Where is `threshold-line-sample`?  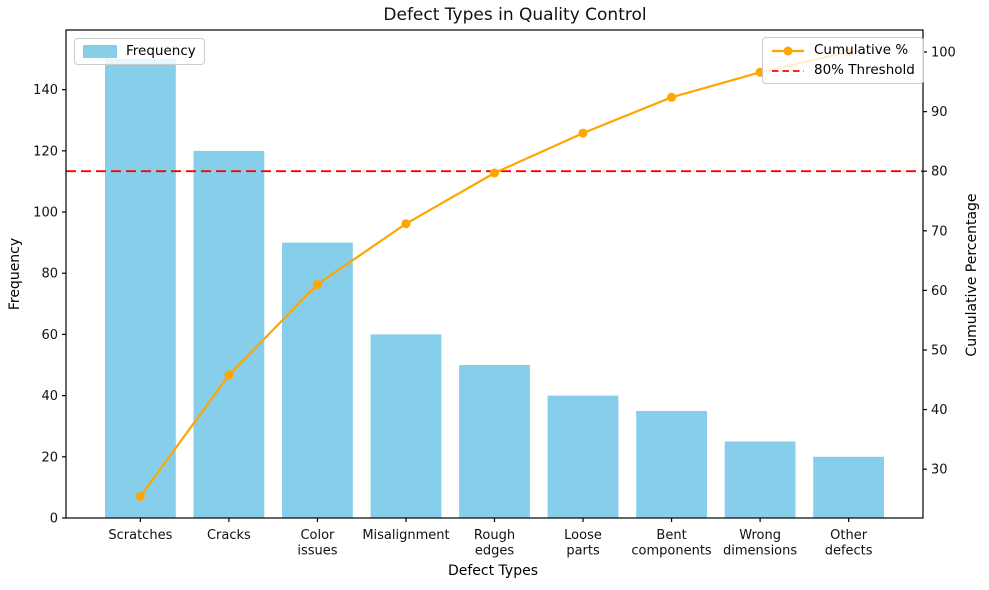 threshold-line-sample is located at coordinates (788, 70).